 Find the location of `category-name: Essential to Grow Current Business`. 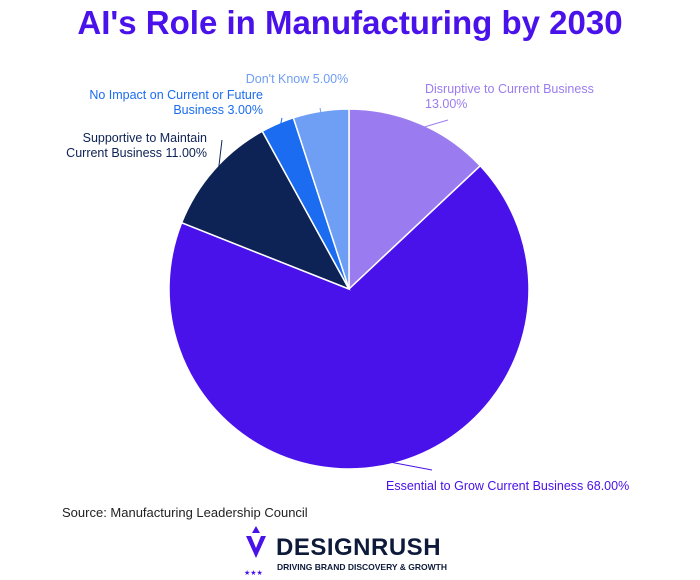

category-name: Essential to Grow Current Business is located at coordinates (485, 486).